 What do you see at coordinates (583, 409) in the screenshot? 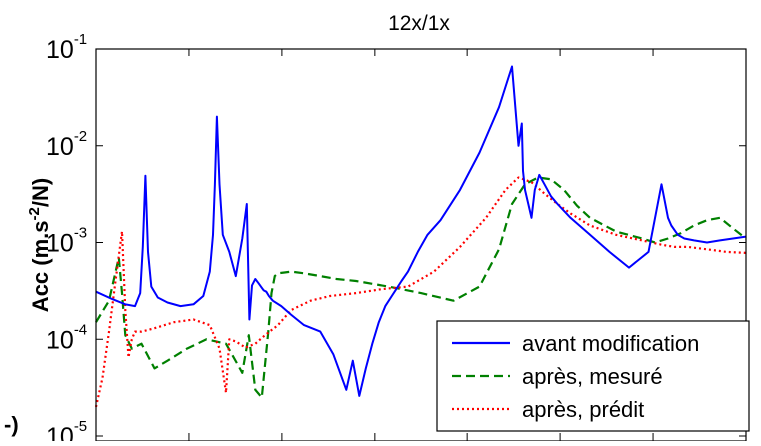
I see `legend-label: après, prédit` at bounding box center [583, 409].